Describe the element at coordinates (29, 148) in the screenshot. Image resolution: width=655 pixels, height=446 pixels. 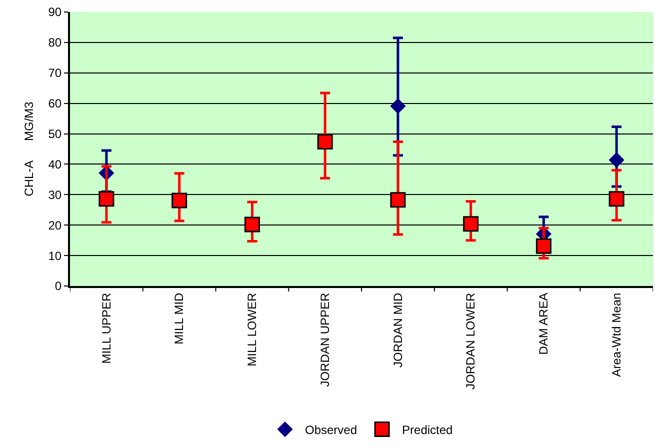
I see `y-axis-title: CHL-A MG/M3` at that location.